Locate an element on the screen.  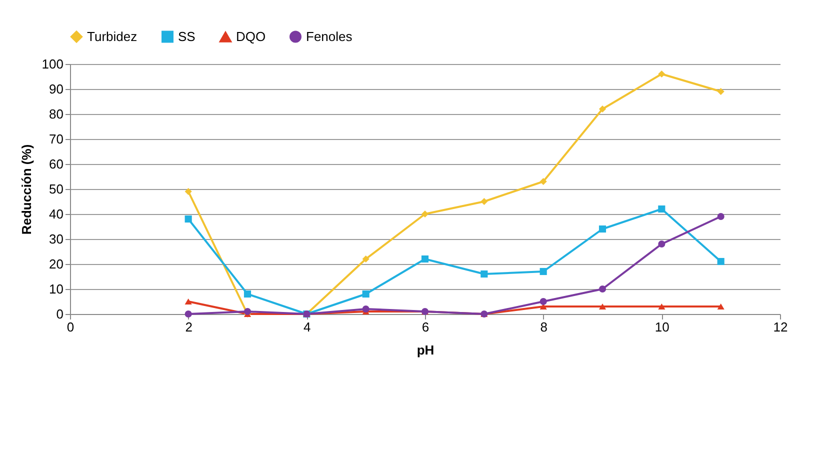
y-tick-label: 90 is located at coordinates (56, 89).